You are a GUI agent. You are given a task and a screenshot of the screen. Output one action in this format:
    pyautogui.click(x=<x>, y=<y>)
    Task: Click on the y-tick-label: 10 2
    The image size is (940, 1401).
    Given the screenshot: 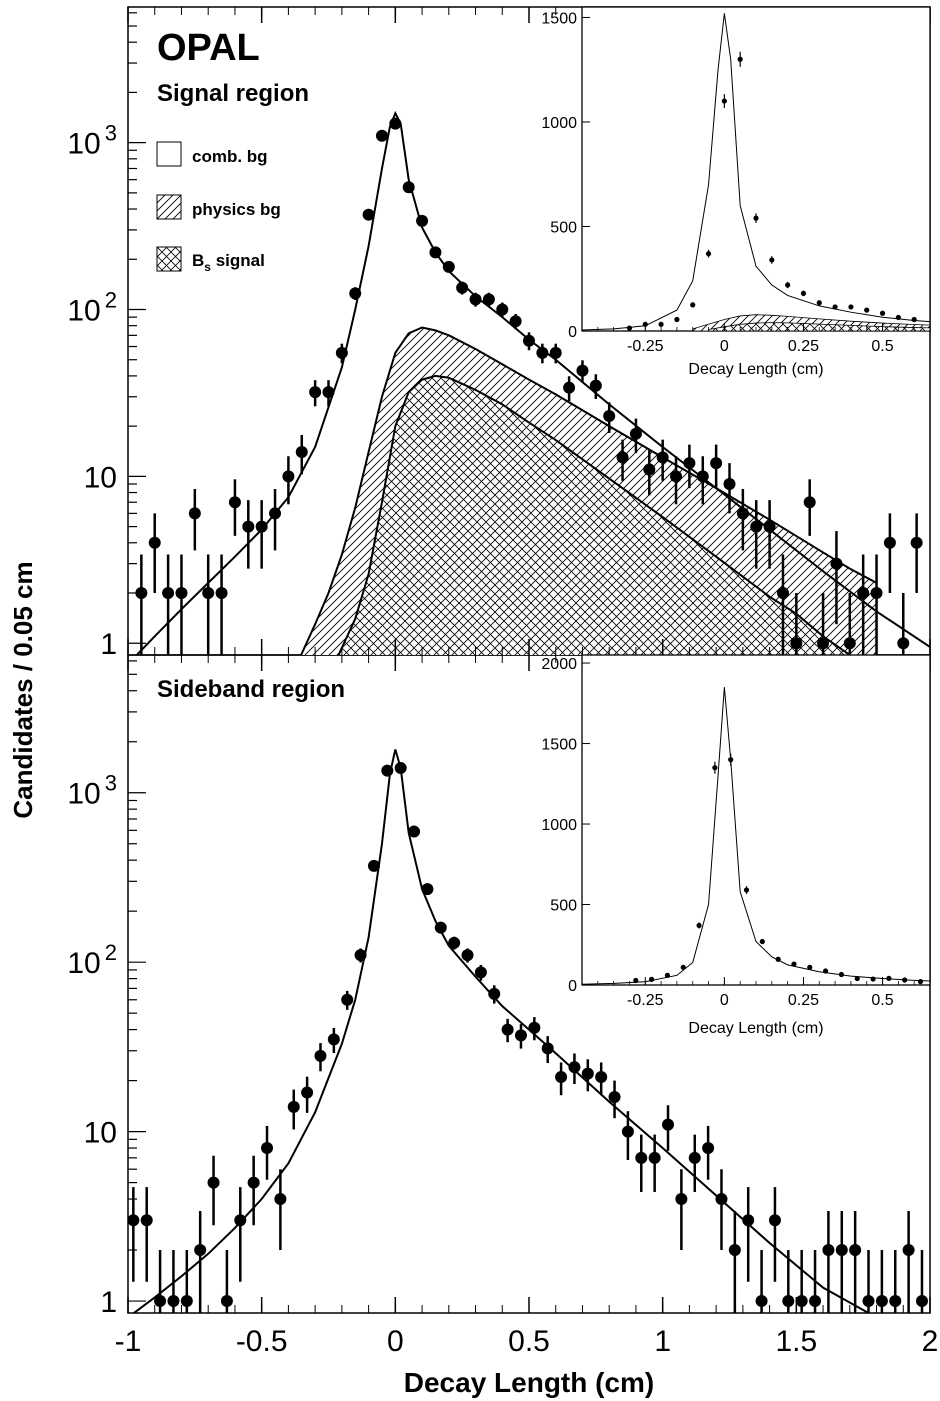 What is the action you would take?
    pyautogui.click(x=92, y=308)
    